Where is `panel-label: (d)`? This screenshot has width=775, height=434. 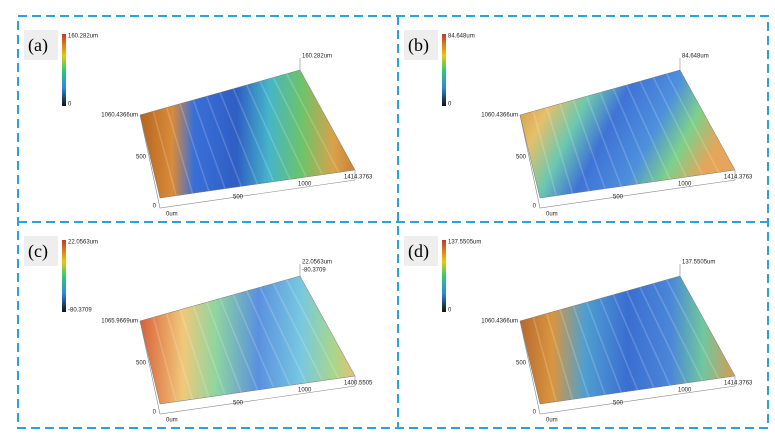 panel-label: (d) is located at coordinates (418, 251).